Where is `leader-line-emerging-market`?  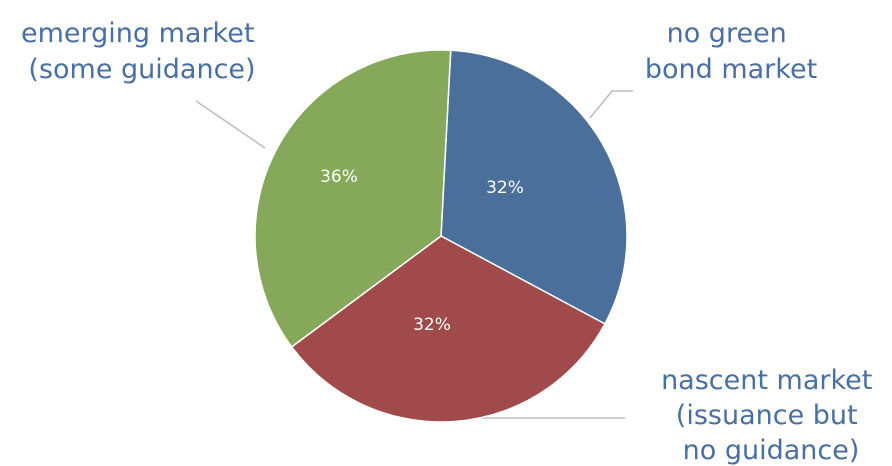 leader-line-emerging-market is located at coordinates (230, 124).